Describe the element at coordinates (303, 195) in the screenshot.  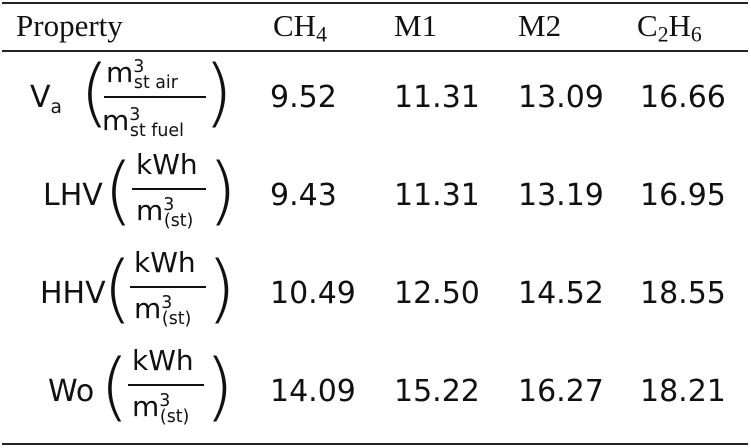
I see `value-ch4: 9.43` at that location.